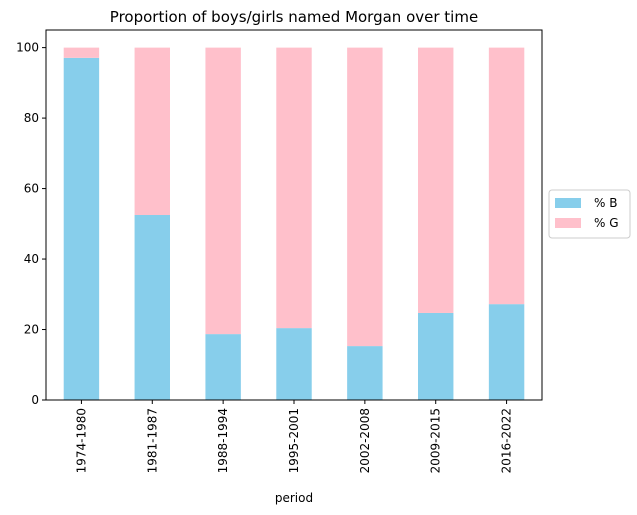 This screenshot has width=637, height=515. What do you see at coordinates (223, 367) in the screenshot?
I see `bar-series-0-1988-1994` at bounding box center [223, 367].